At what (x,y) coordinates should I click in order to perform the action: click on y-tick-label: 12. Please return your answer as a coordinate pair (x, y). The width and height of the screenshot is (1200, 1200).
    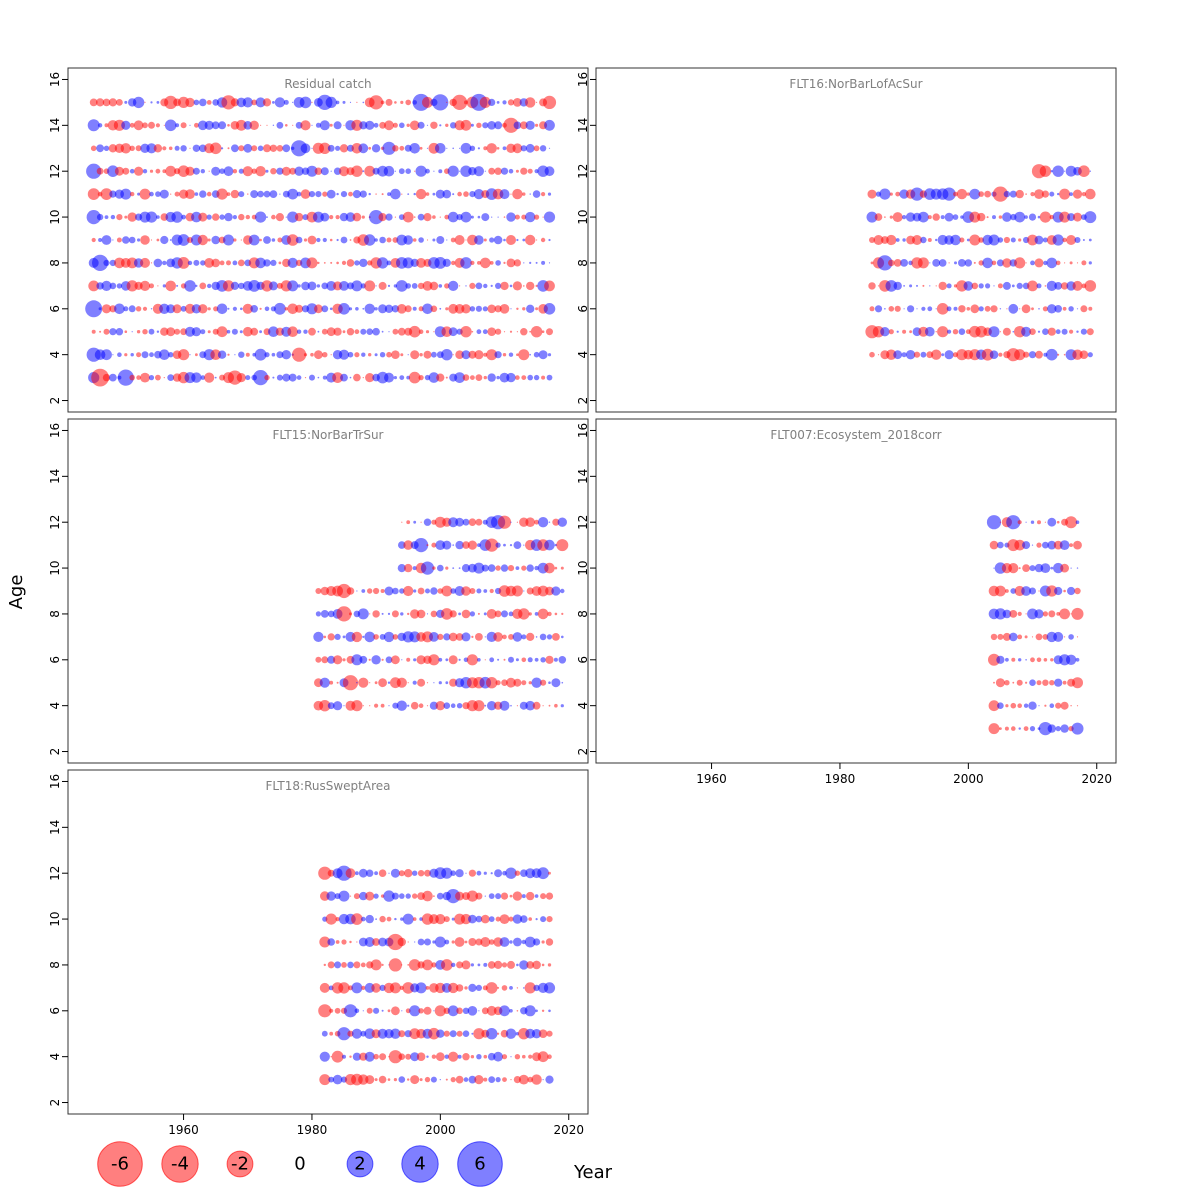
    Looking at the image, I should click on (583, 171).